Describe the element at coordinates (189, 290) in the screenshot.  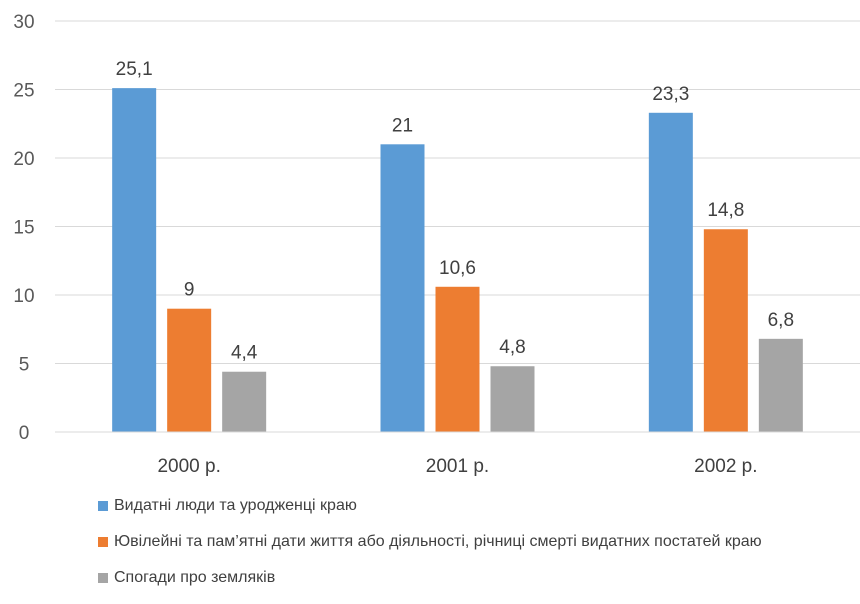
I see `data-label: 9` at that location.